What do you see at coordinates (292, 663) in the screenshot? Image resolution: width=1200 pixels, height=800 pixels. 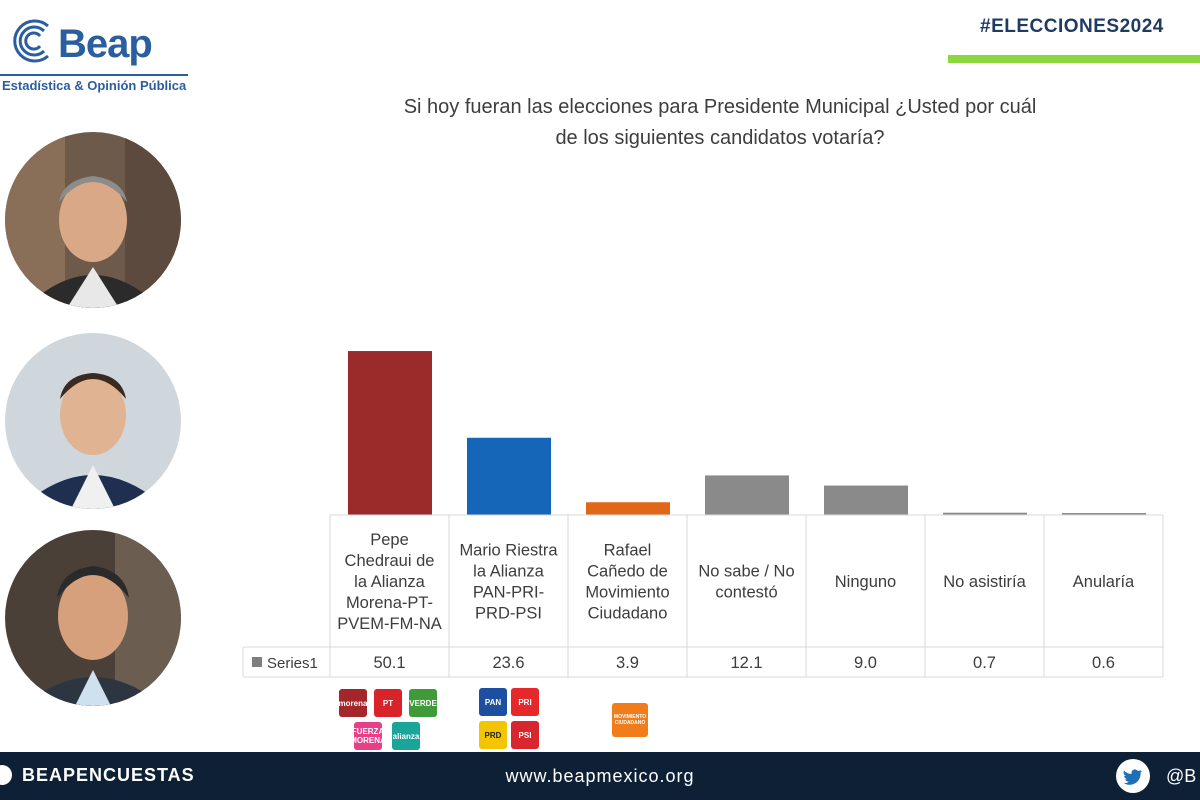 I see `legend-label: Series1` at bounding box center [292, 663].